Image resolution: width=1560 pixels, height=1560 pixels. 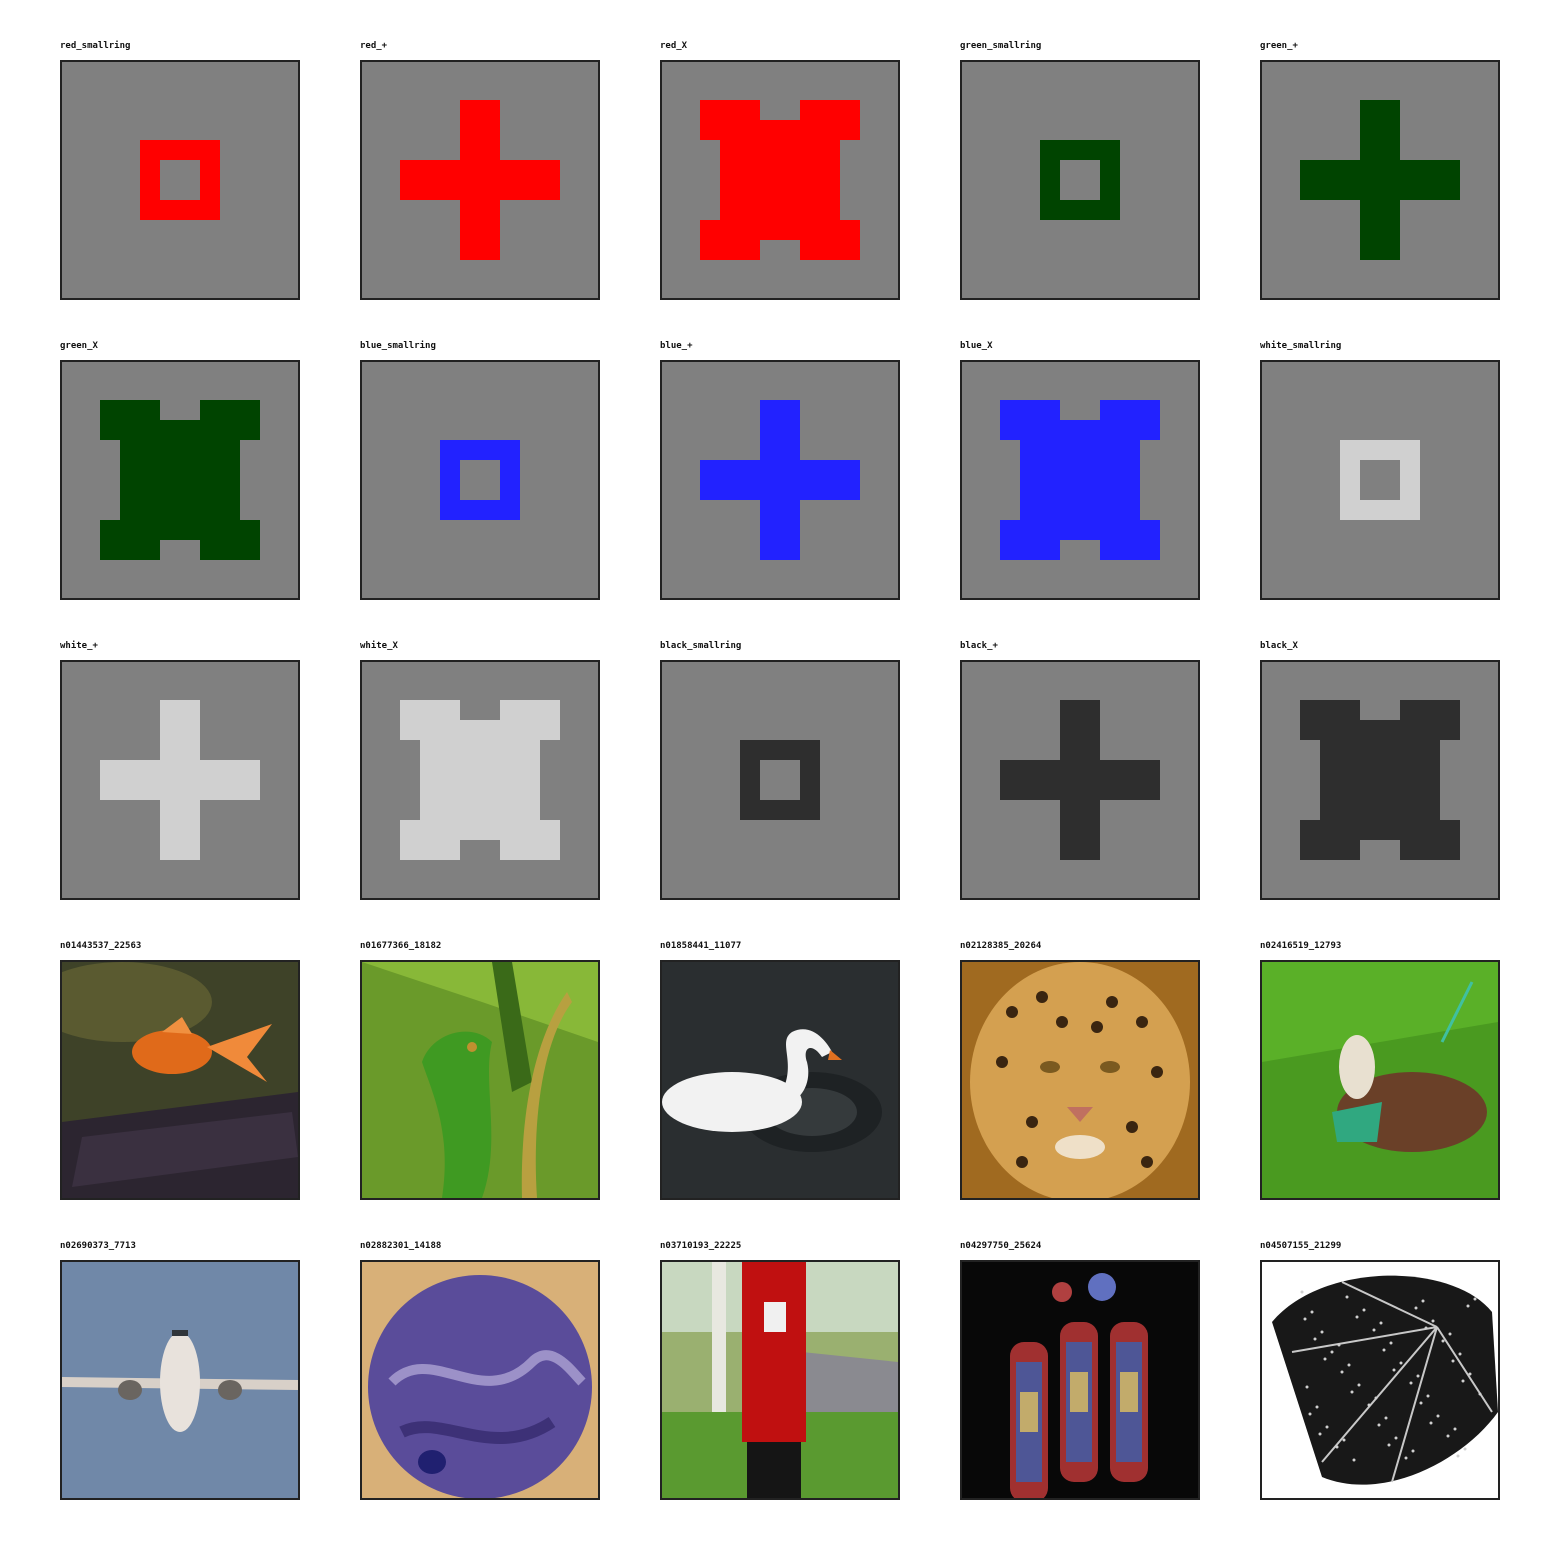 I want to click on cell-label: blue_smallring, so click(x=398, y=346).